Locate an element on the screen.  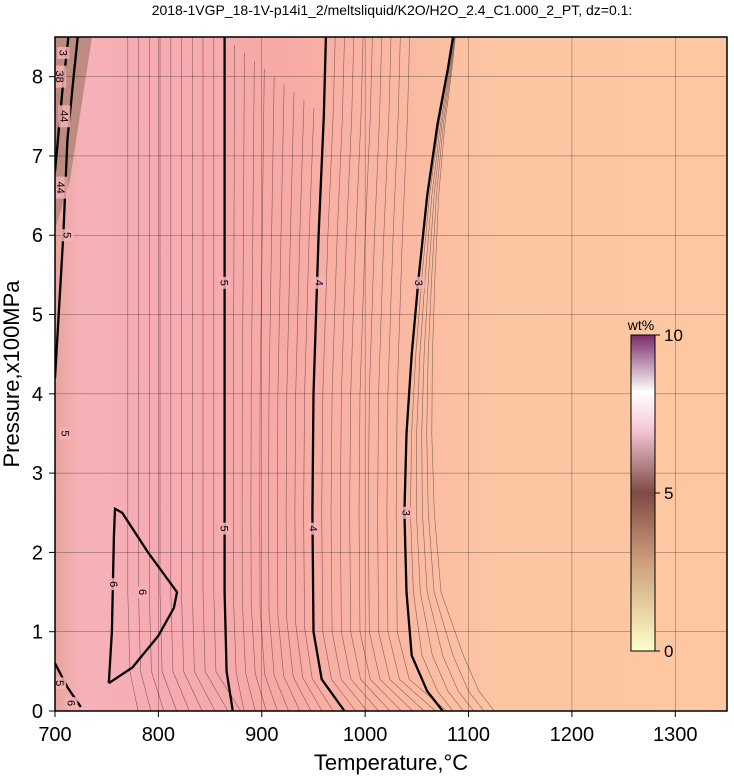
y-axis-label: Pressure,x100MPa is located at coordinates (12, 374).